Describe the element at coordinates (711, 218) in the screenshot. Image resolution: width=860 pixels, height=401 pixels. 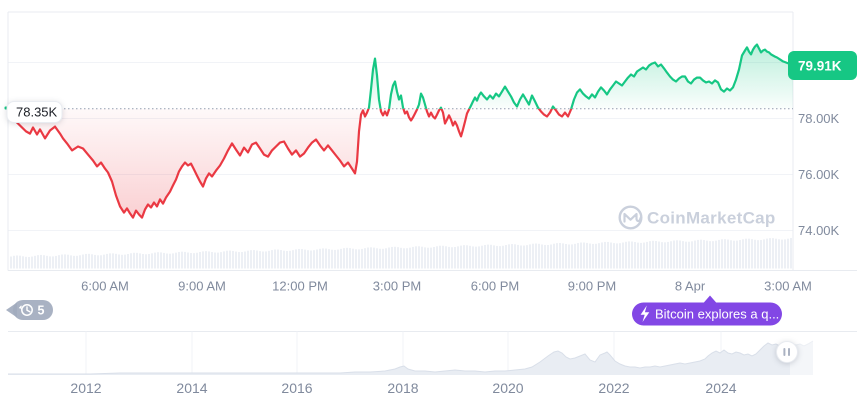
I see `watermark-text: CoinMarketCap` at that location.